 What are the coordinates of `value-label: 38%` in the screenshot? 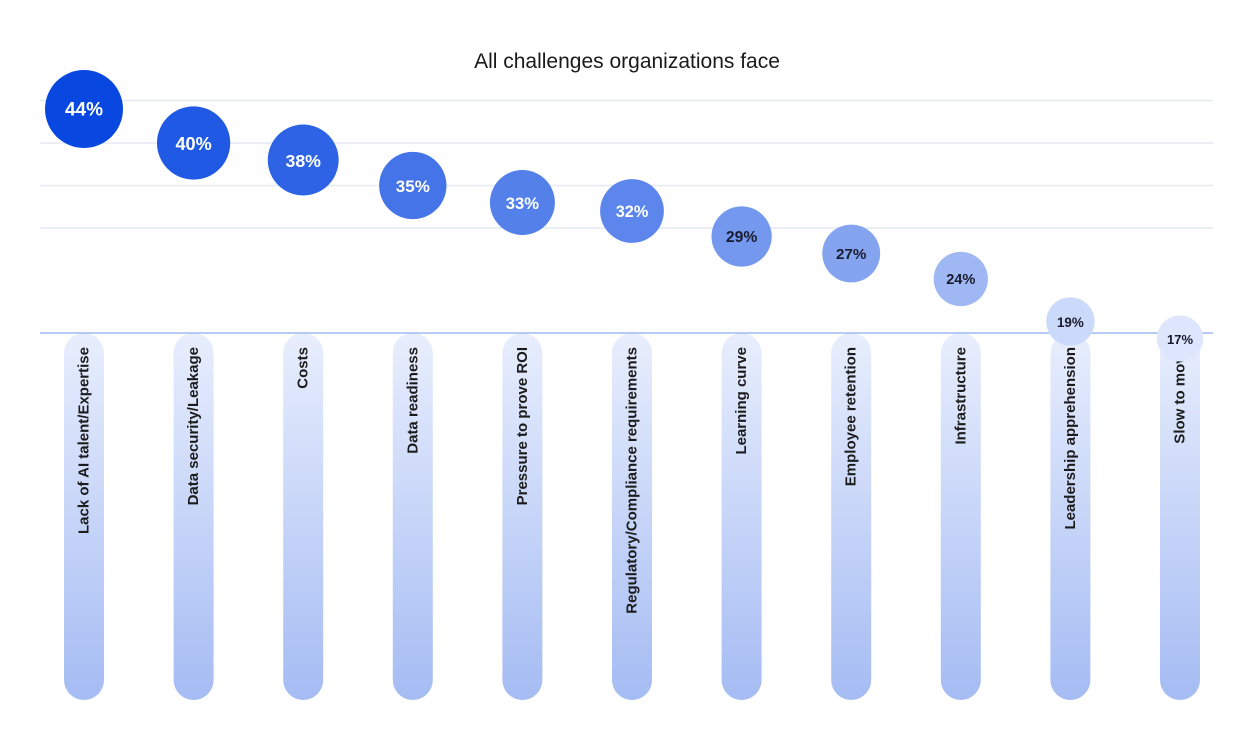 It's located at (303, 161).